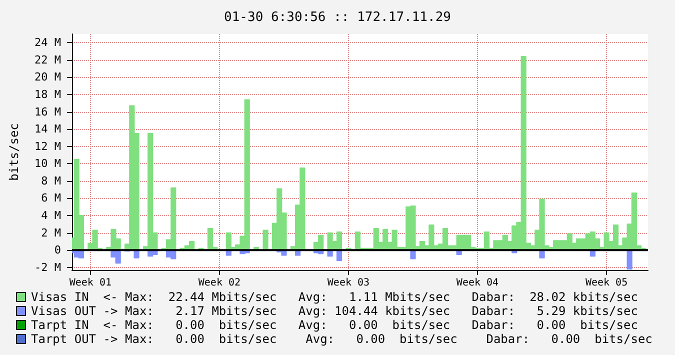 The image size is (675, 355). I want to click on y-tick-label: 22 M, so click(48, 59).